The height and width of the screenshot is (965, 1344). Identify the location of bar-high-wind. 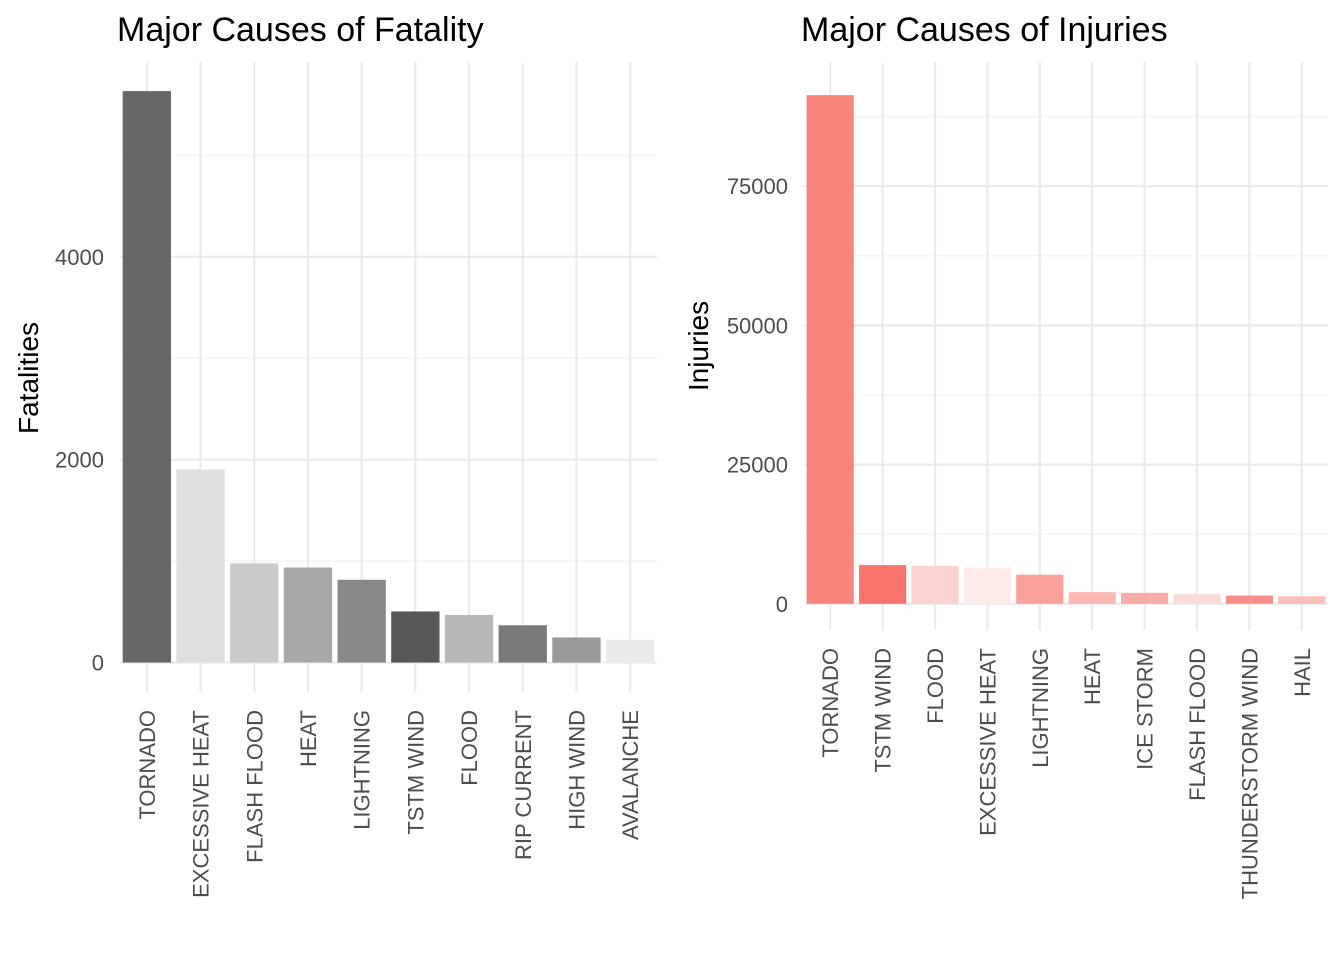
(576, 650).